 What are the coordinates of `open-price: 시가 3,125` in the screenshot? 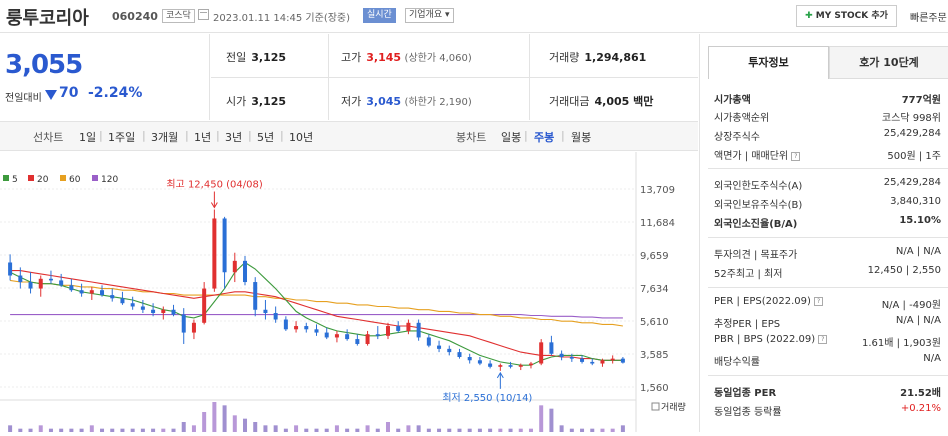 It's located at (256, 101).